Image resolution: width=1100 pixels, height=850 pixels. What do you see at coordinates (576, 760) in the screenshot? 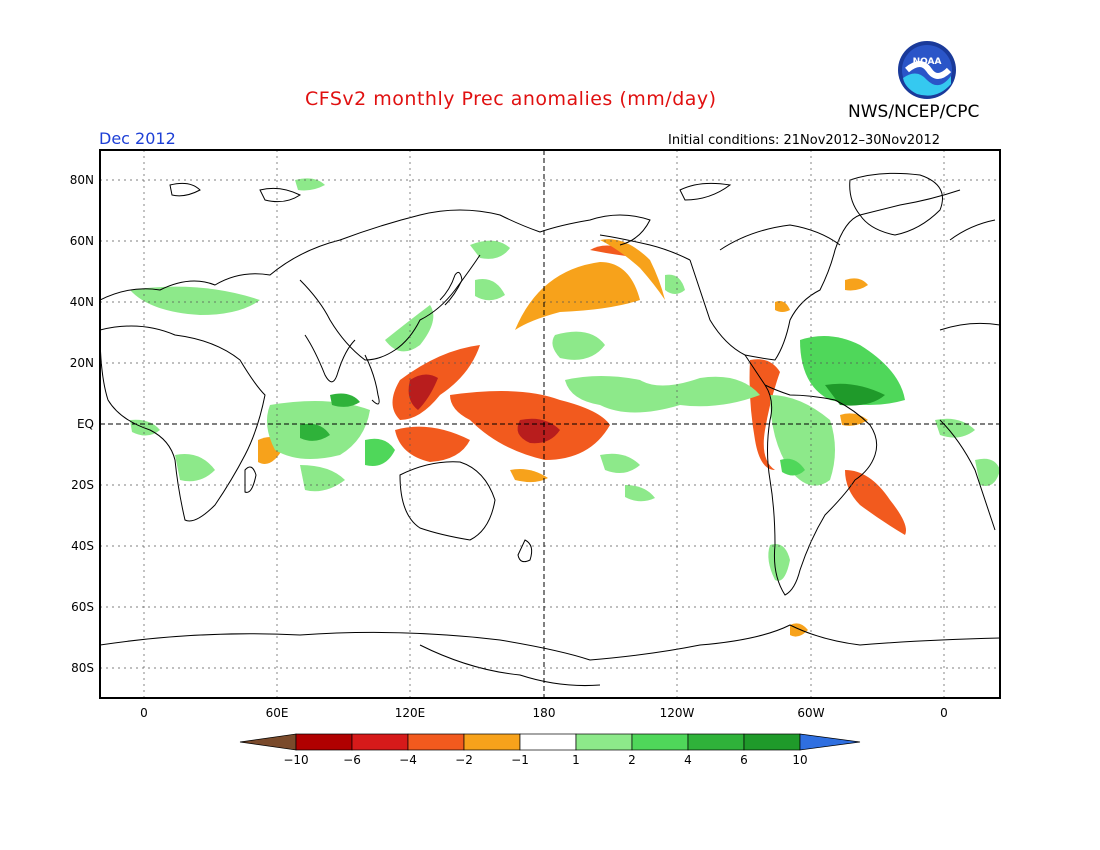
I see `colorbar-label: 1` at bounding box center [576, 760].